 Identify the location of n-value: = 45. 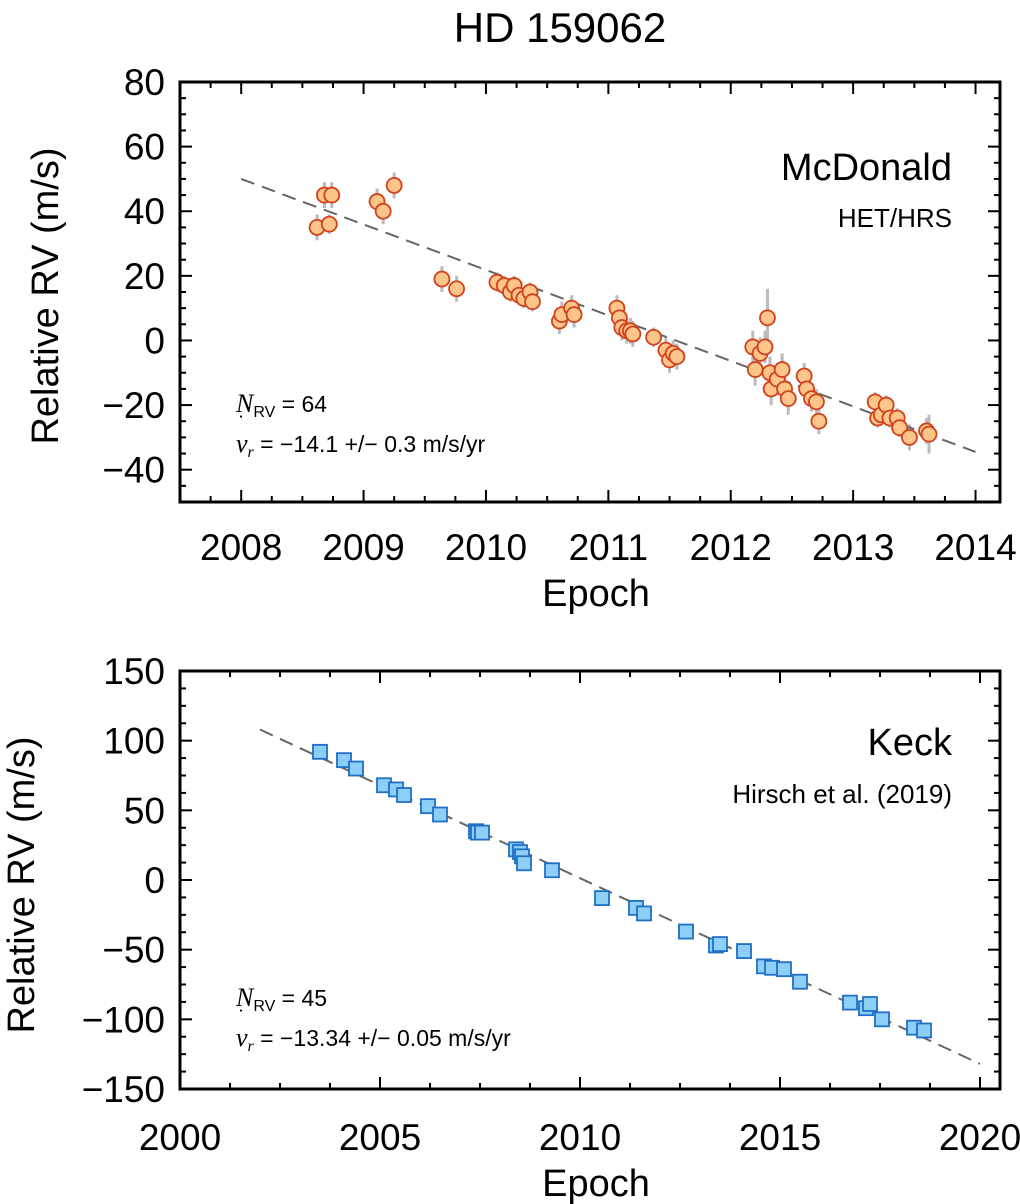
(301, 998).